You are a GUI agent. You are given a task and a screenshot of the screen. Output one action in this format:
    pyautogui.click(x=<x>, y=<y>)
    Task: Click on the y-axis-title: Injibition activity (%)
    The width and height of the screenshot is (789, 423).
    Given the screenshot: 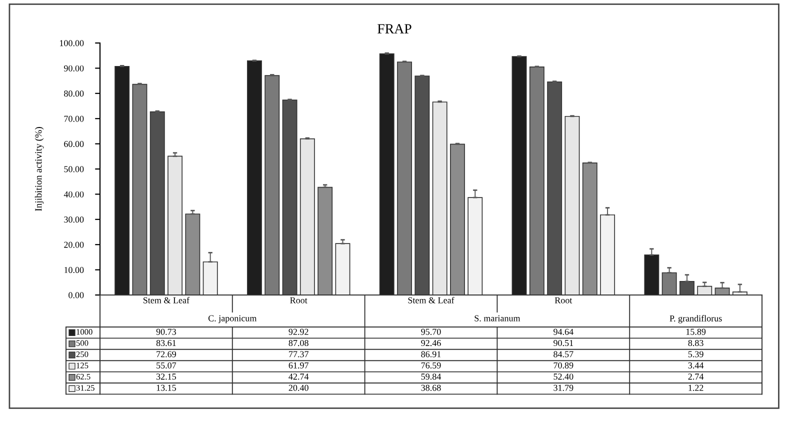 What is the action you would take?
    pyautogui.click(x=39, y=169)
    